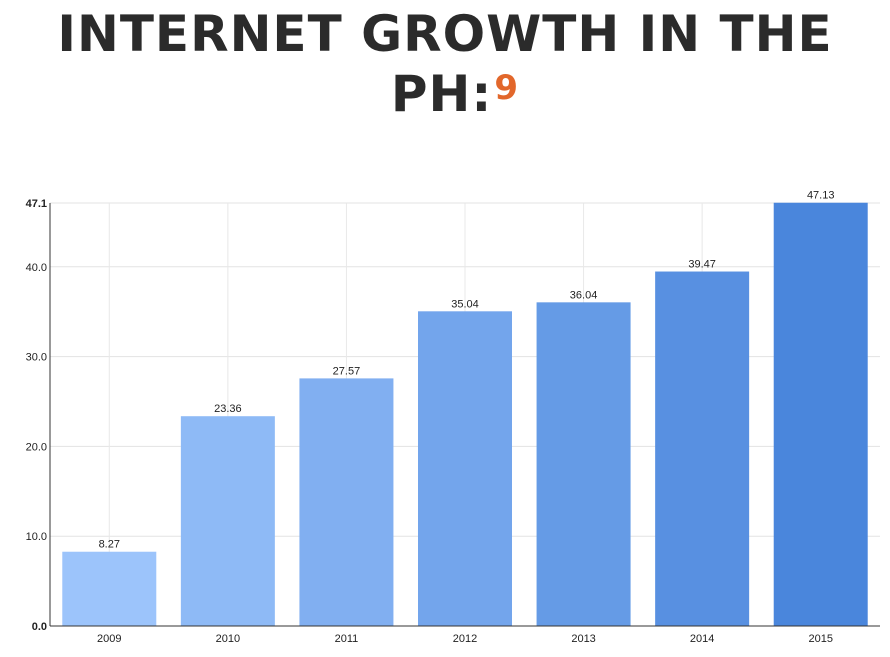 The width and height of the screenshot is (890, 657). I want to click on y-tick-label: 0.0, so click(39, 627).